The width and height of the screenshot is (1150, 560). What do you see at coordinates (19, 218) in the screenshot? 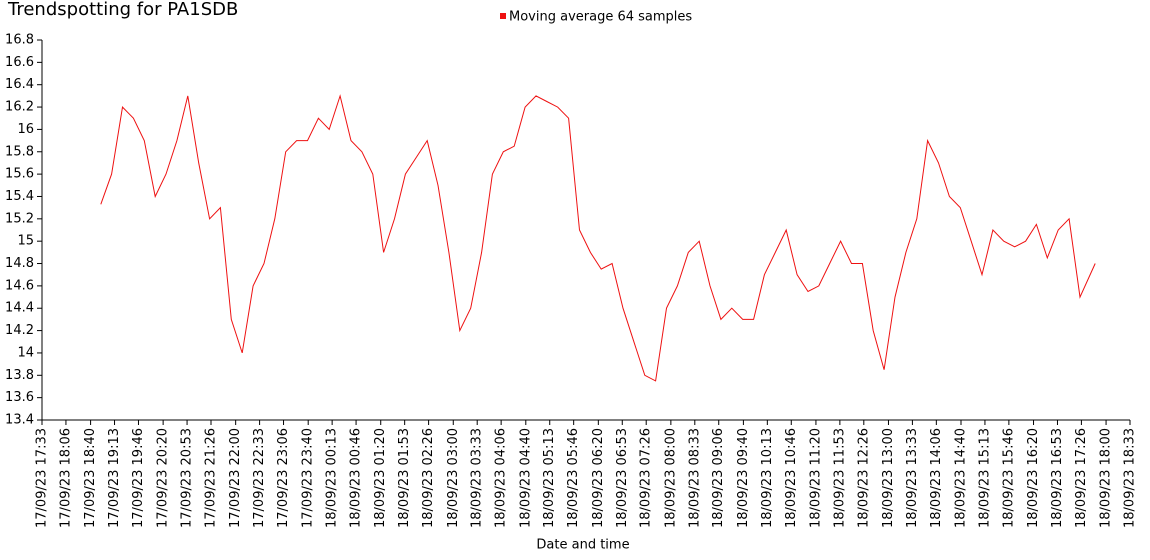
I see `y-tick-label: 15.2` at bounding box center [19, 218].